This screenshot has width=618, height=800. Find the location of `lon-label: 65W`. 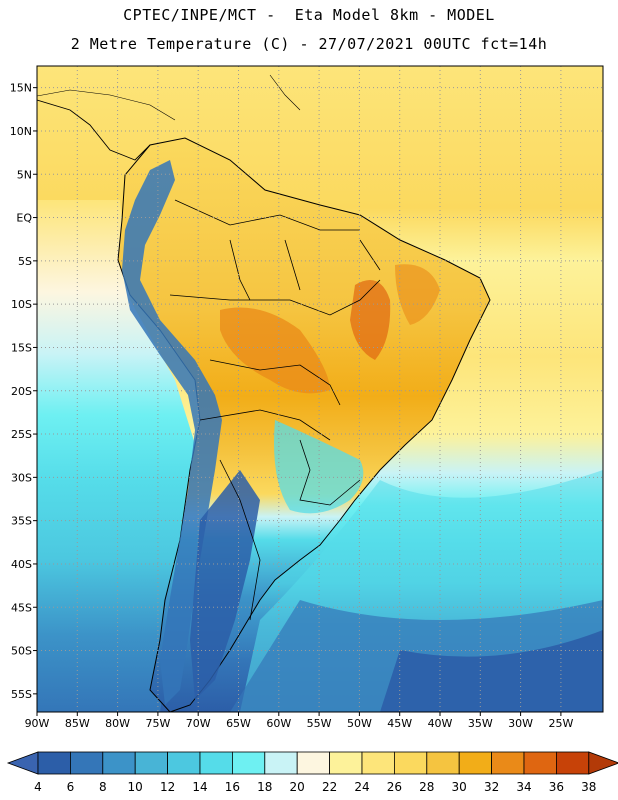

lon-label: 65W is located at coordinates (238, 723).